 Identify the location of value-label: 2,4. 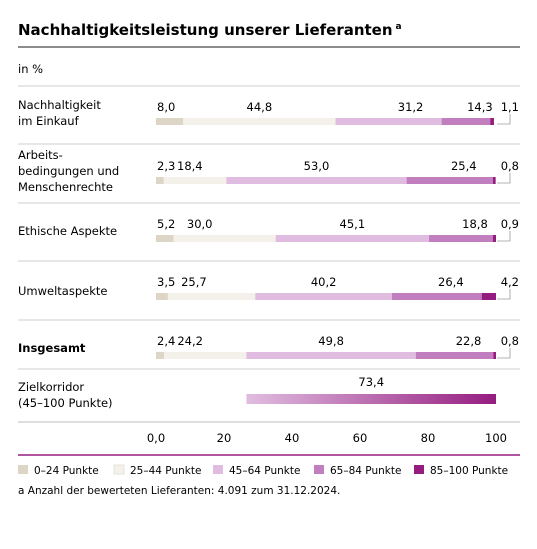
(166, 341).